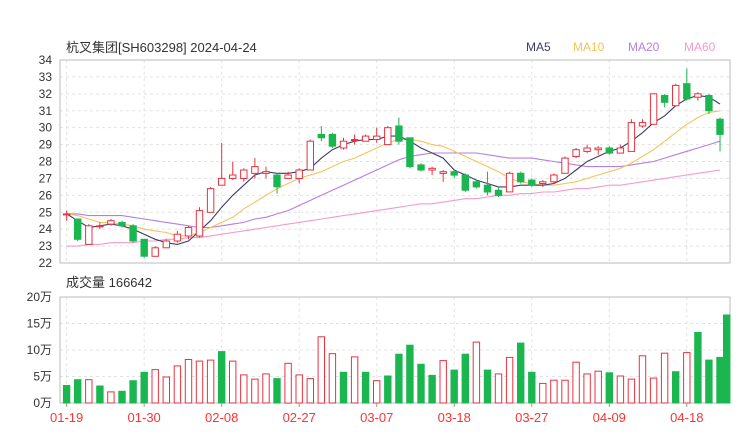 The width and height of the screenshot is (740, 440). I want to click on date-label: 03-07, so click(376, 417).